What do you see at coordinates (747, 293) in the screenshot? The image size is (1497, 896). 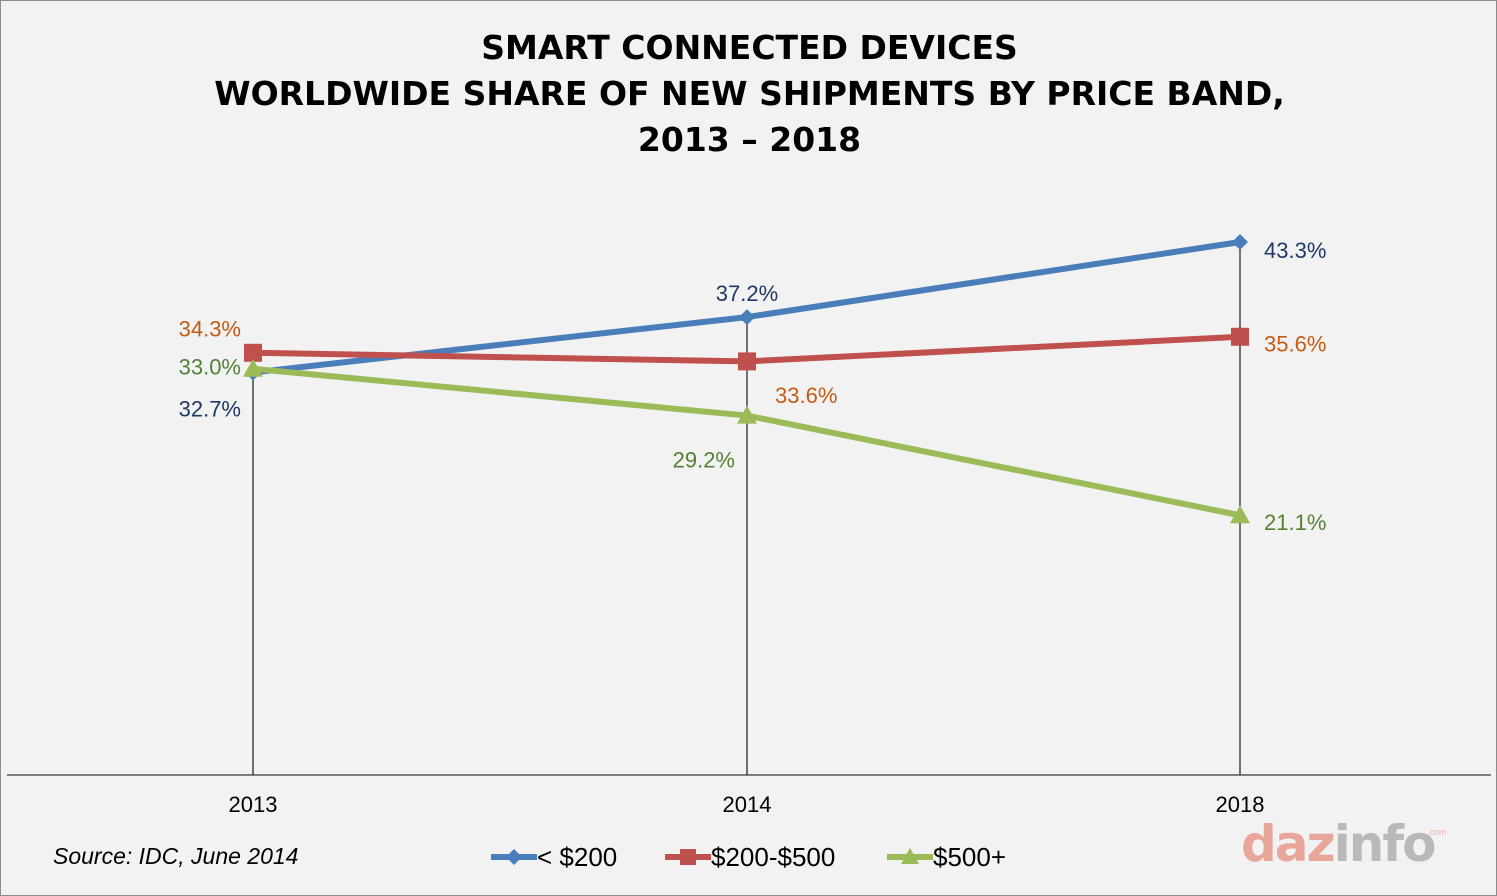 I see `data-label-s0-2014: 37.2%` at bounding box center [747, 293].